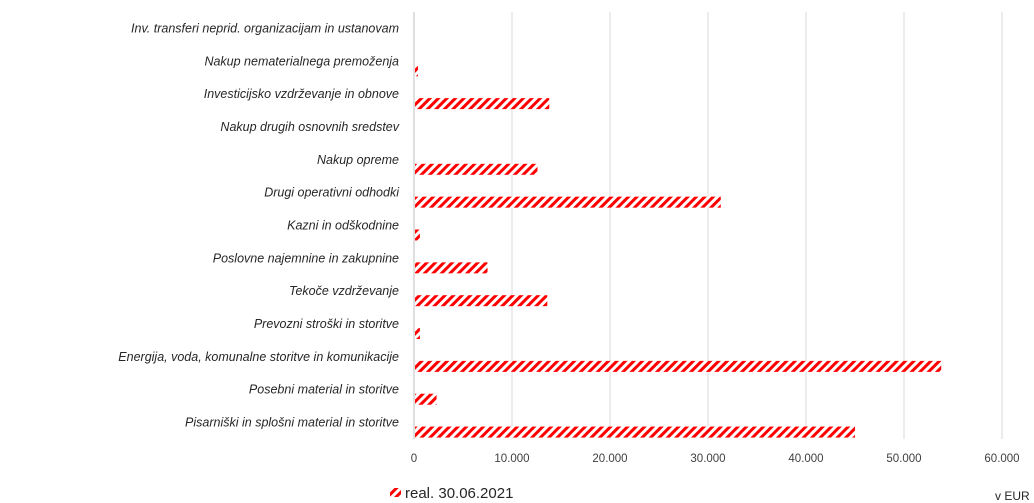  What do you see at coordinates (301, 94) in the screenshot?
I see `category-label: Investicijsko vzdrževanje in obnove` at bounding box center [301, 94].